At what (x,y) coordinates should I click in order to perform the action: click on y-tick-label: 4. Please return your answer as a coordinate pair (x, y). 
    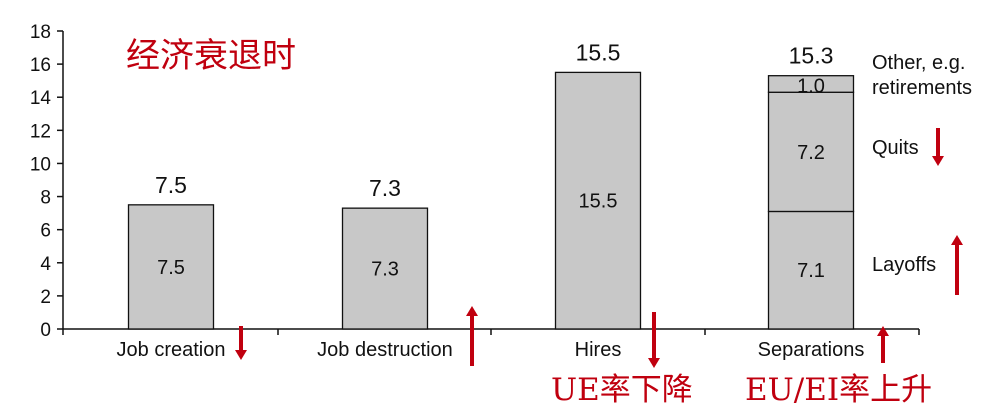
    Looking at the image, I should click on (45, 264).